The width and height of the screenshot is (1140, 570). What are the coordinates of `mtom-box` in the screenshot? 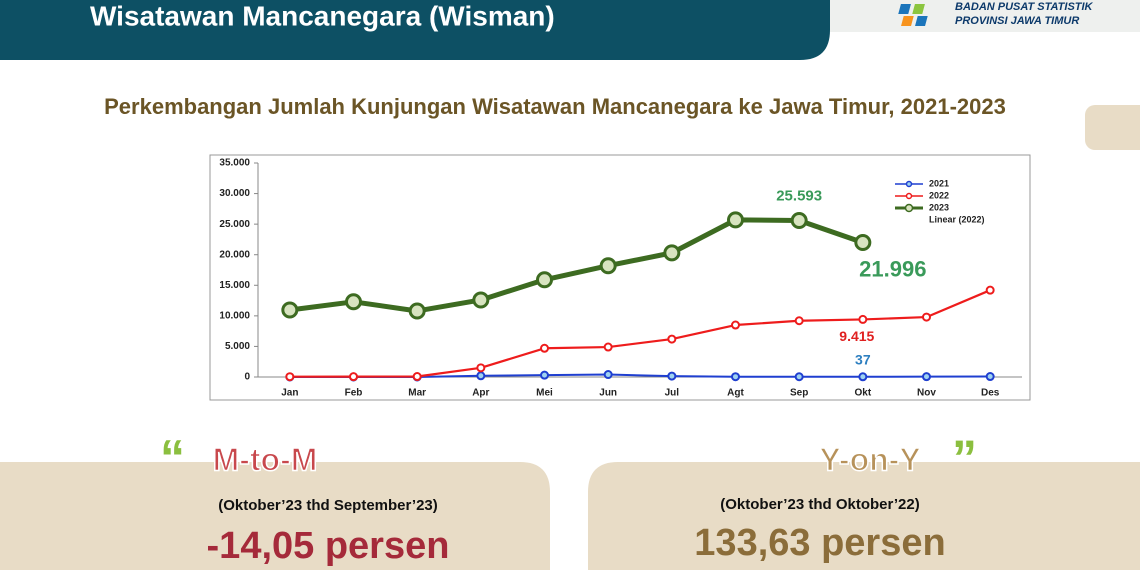 It's located at (275, 516).